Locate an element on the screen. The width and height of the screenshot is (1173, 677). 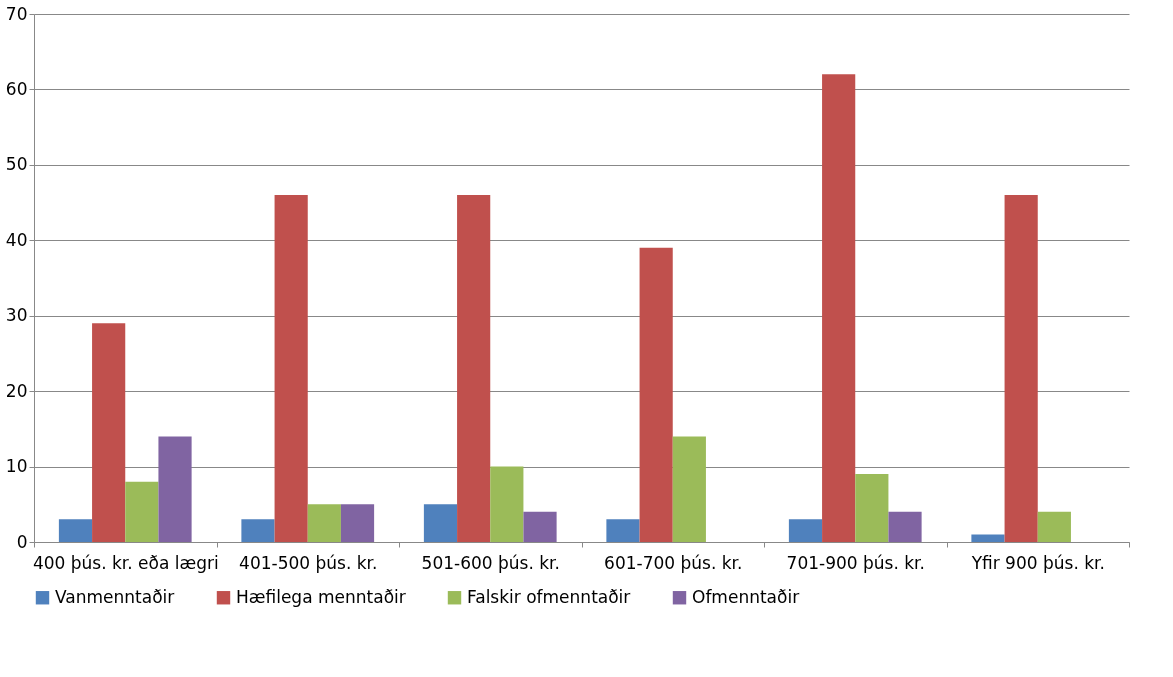
y-tick-label: 60 is located at coordinates (16, 88).